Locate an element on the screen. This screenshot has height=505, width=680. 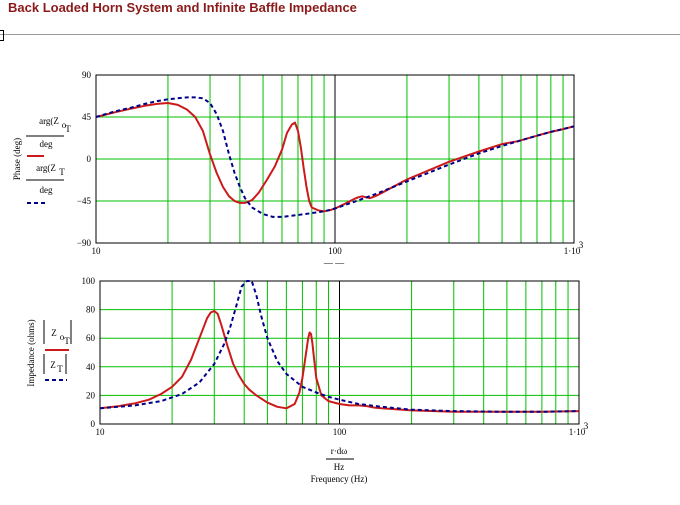
y-tick-label: 60 is located at coordinates (91, 338).